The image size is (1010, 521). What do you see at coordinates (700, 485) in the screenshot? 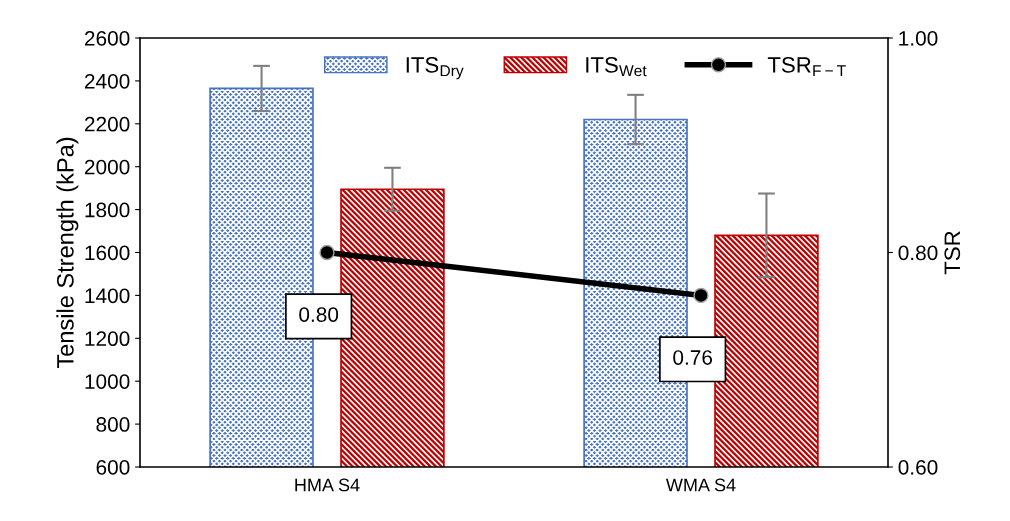
I see `x-tick-label: WMA S4` at bounding box center [700, 485].